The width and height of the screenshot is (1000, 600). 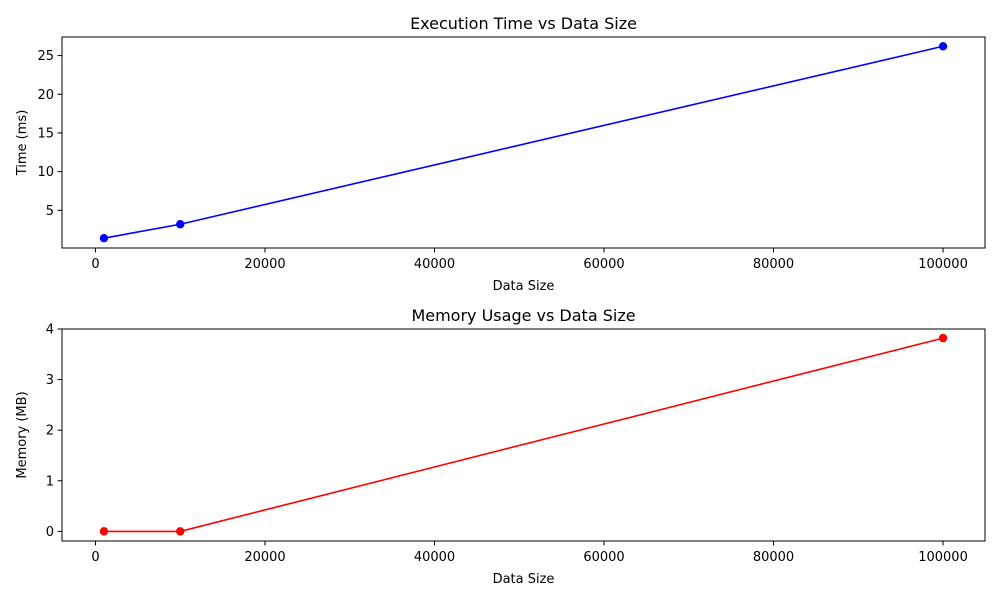 What do you see at coordinates (524, 579) in the screenshot?
I see `chart-1-x-axis-label: Data Size` at bounding box center [524, 579].